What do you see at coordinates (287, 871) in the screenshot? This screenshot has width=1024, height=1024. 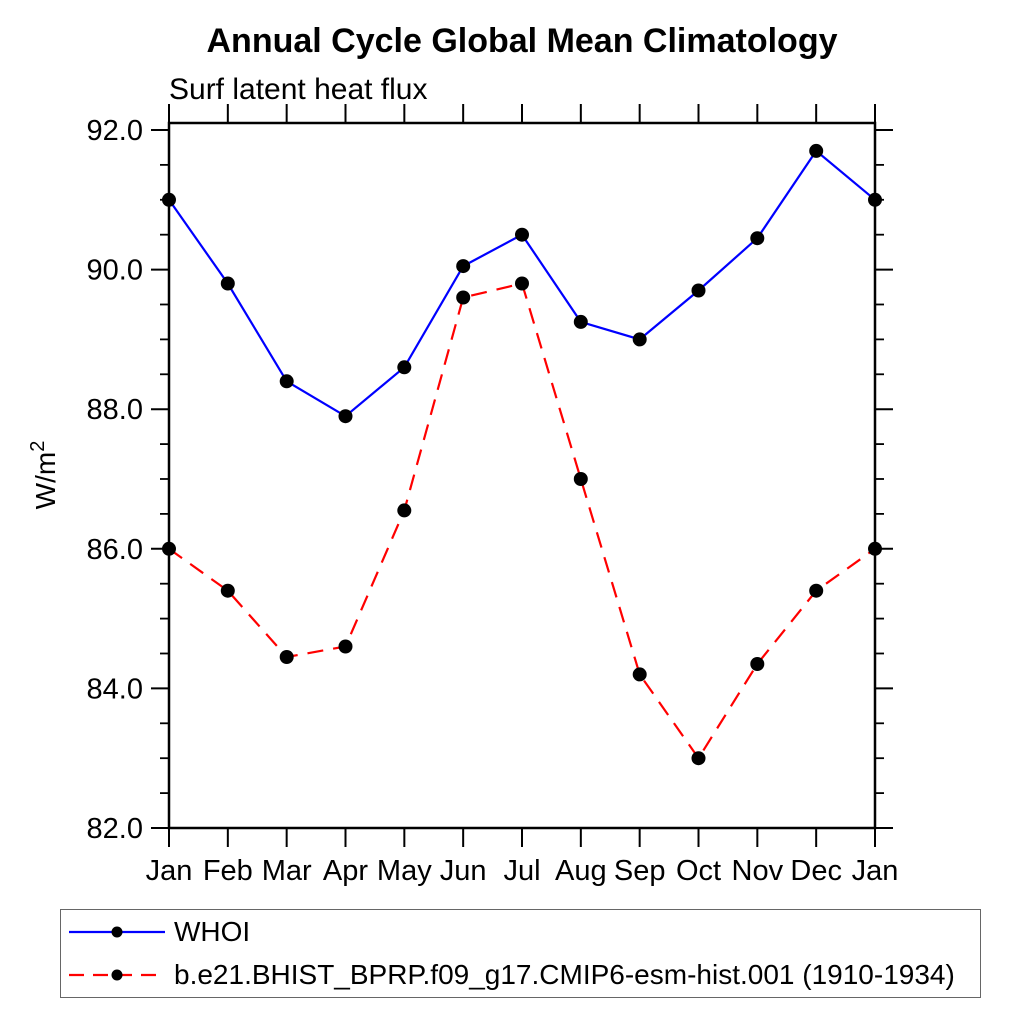 I see `x-tick-label: Mar` at bounding box center [287, 871].